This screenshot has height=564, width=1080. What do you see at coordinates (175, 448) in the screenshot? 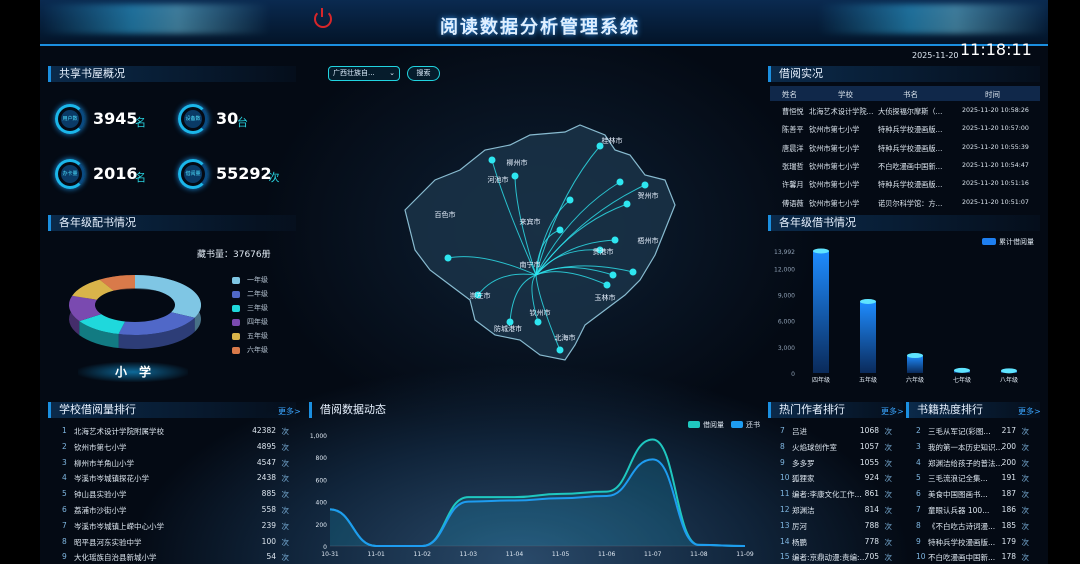
I see `list-item: 2 钦州市第七小学 4895 次` at bounding box center [175, 448].